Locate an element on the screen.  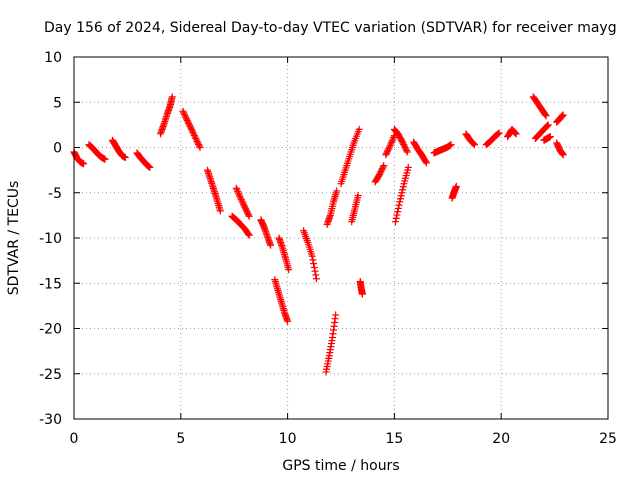
y-tick-label: -15 is located at coordinates (50, 284).